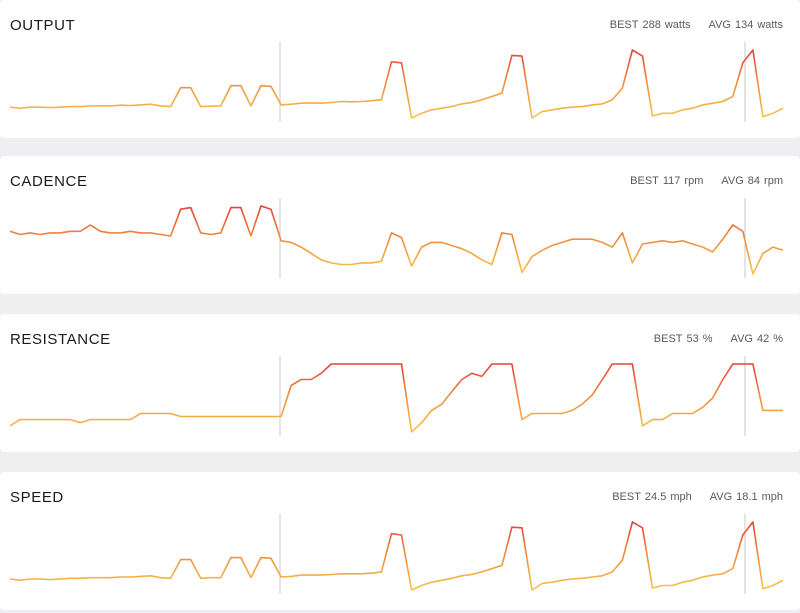 Image resolution: width=800 pixels, height=613 pixels. I want to click on best-value: 117, so click(672, 181).